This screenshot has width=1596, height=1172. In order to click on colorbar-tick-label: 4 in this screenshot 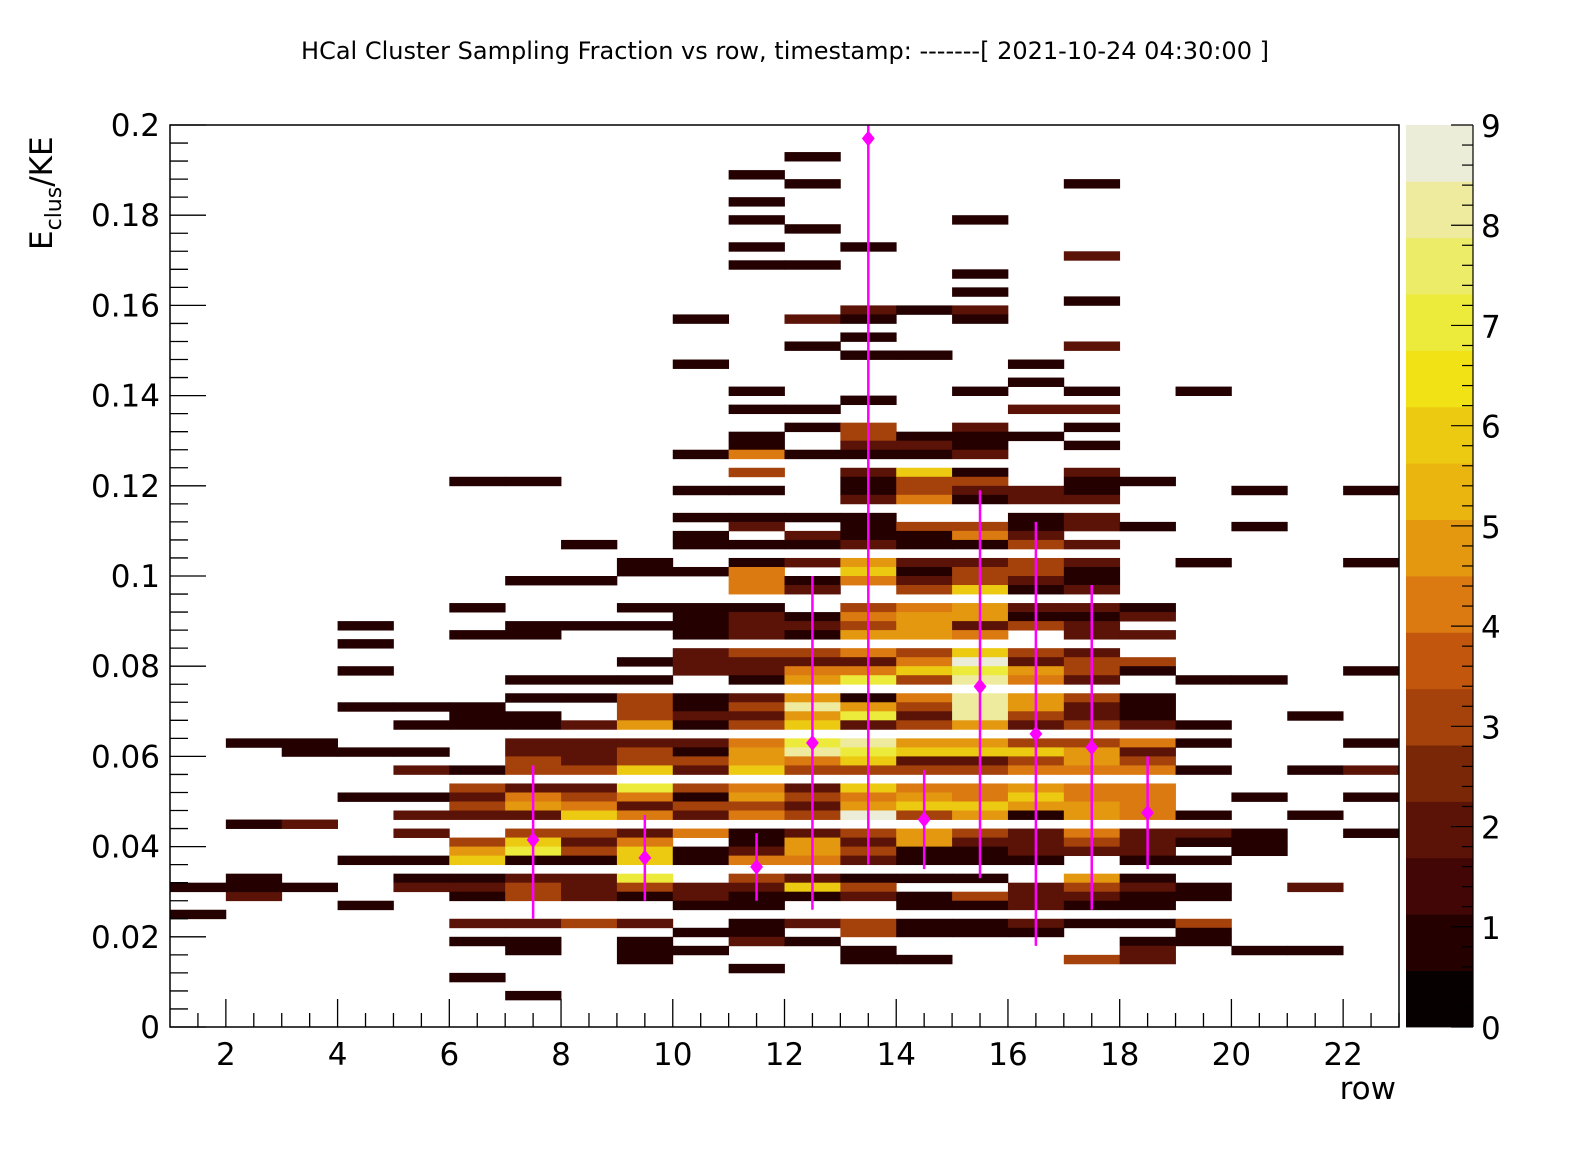, I will do `click(1491, 628)`.